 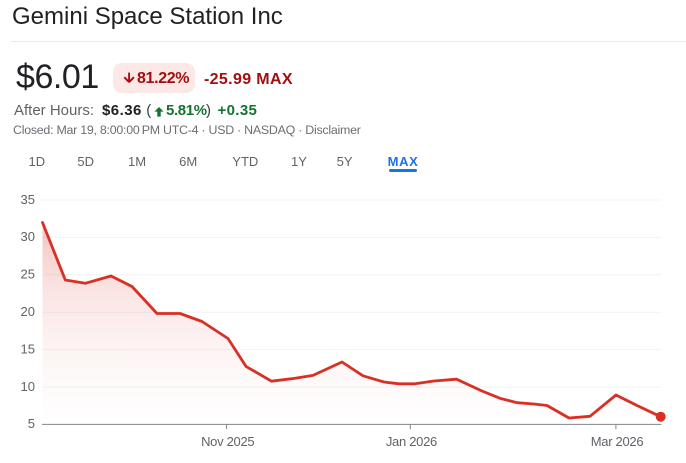 I want to click on svg-text: 5, so click(x=31, y=423).